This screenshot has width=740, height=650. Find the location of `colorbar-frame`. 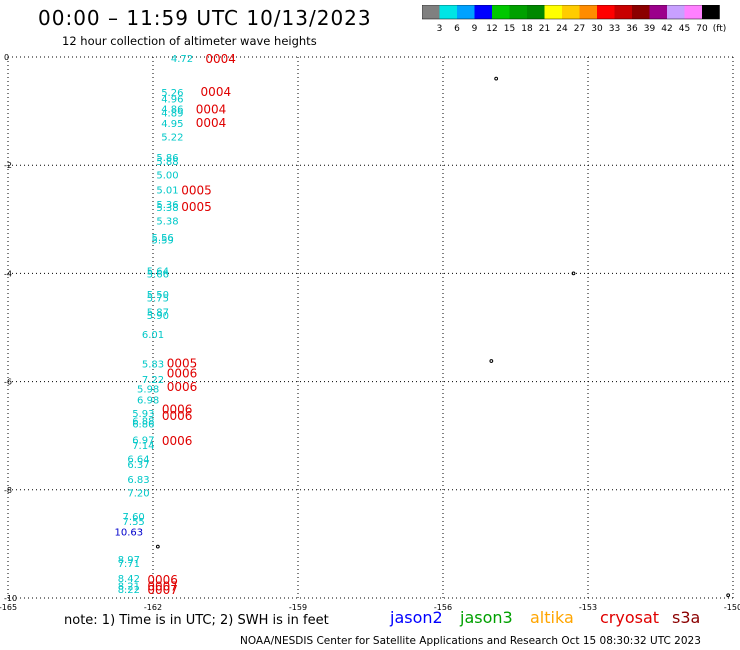

colorbar-frame is located at coordinates (571, 12).